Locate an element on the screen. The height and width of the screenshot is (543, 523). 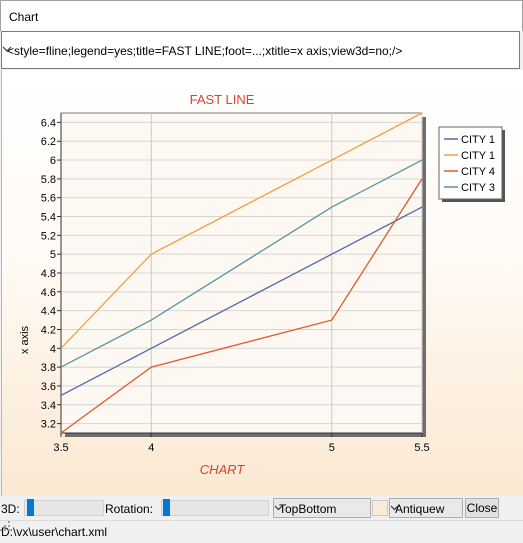
x-tick-label: 5.5 is located at coordinates (421, 448).